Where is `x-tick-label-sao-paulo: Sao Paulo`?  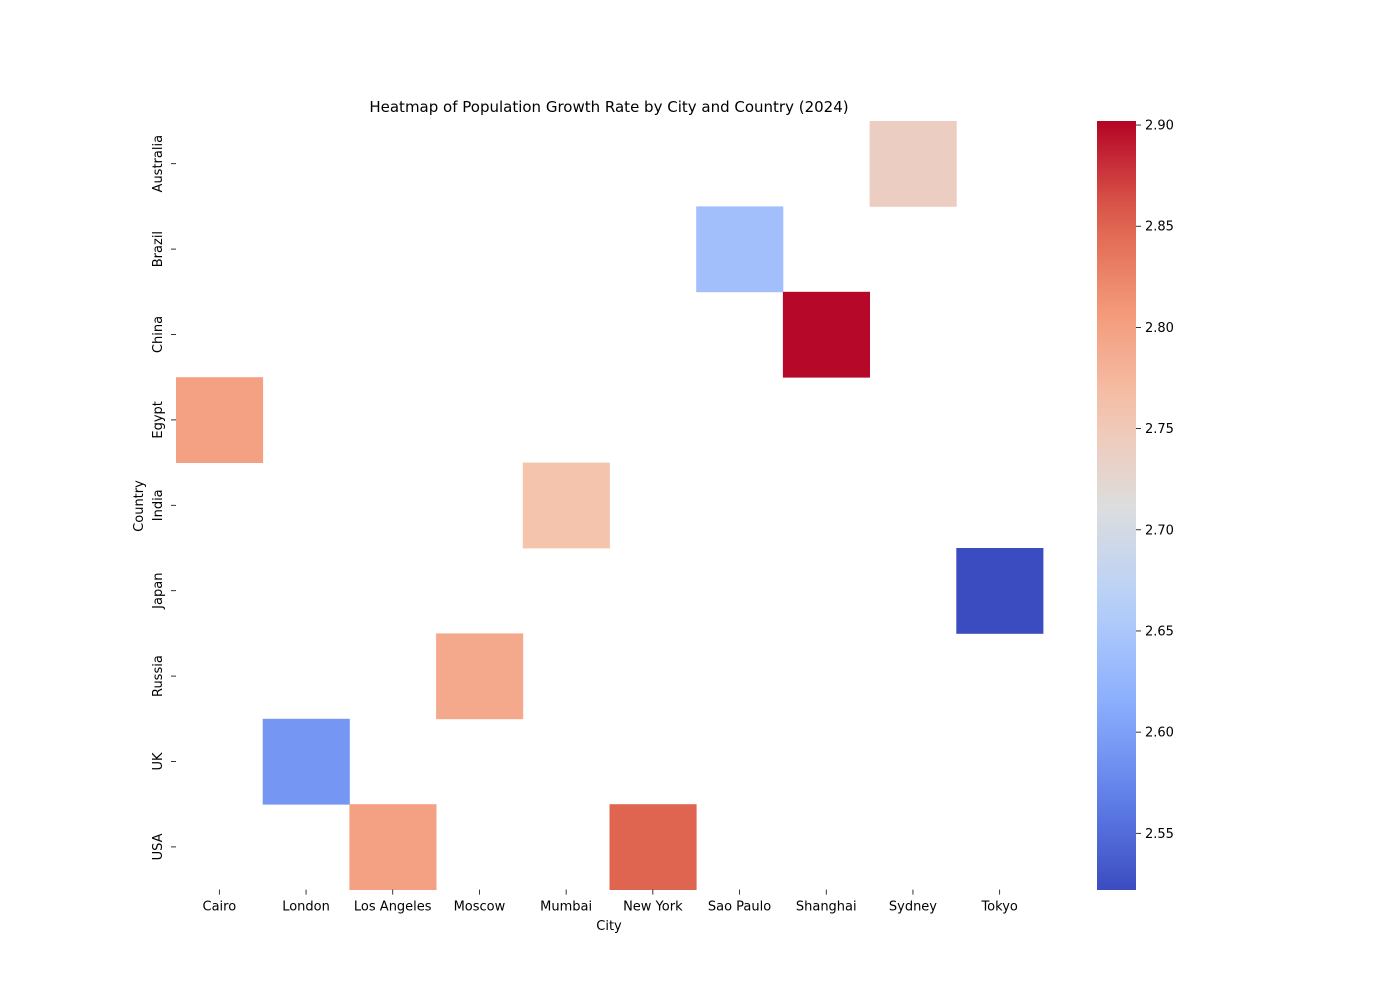
x-tick-label-sao-paulo: Sao Paulo is located at coordinates (739, 907).